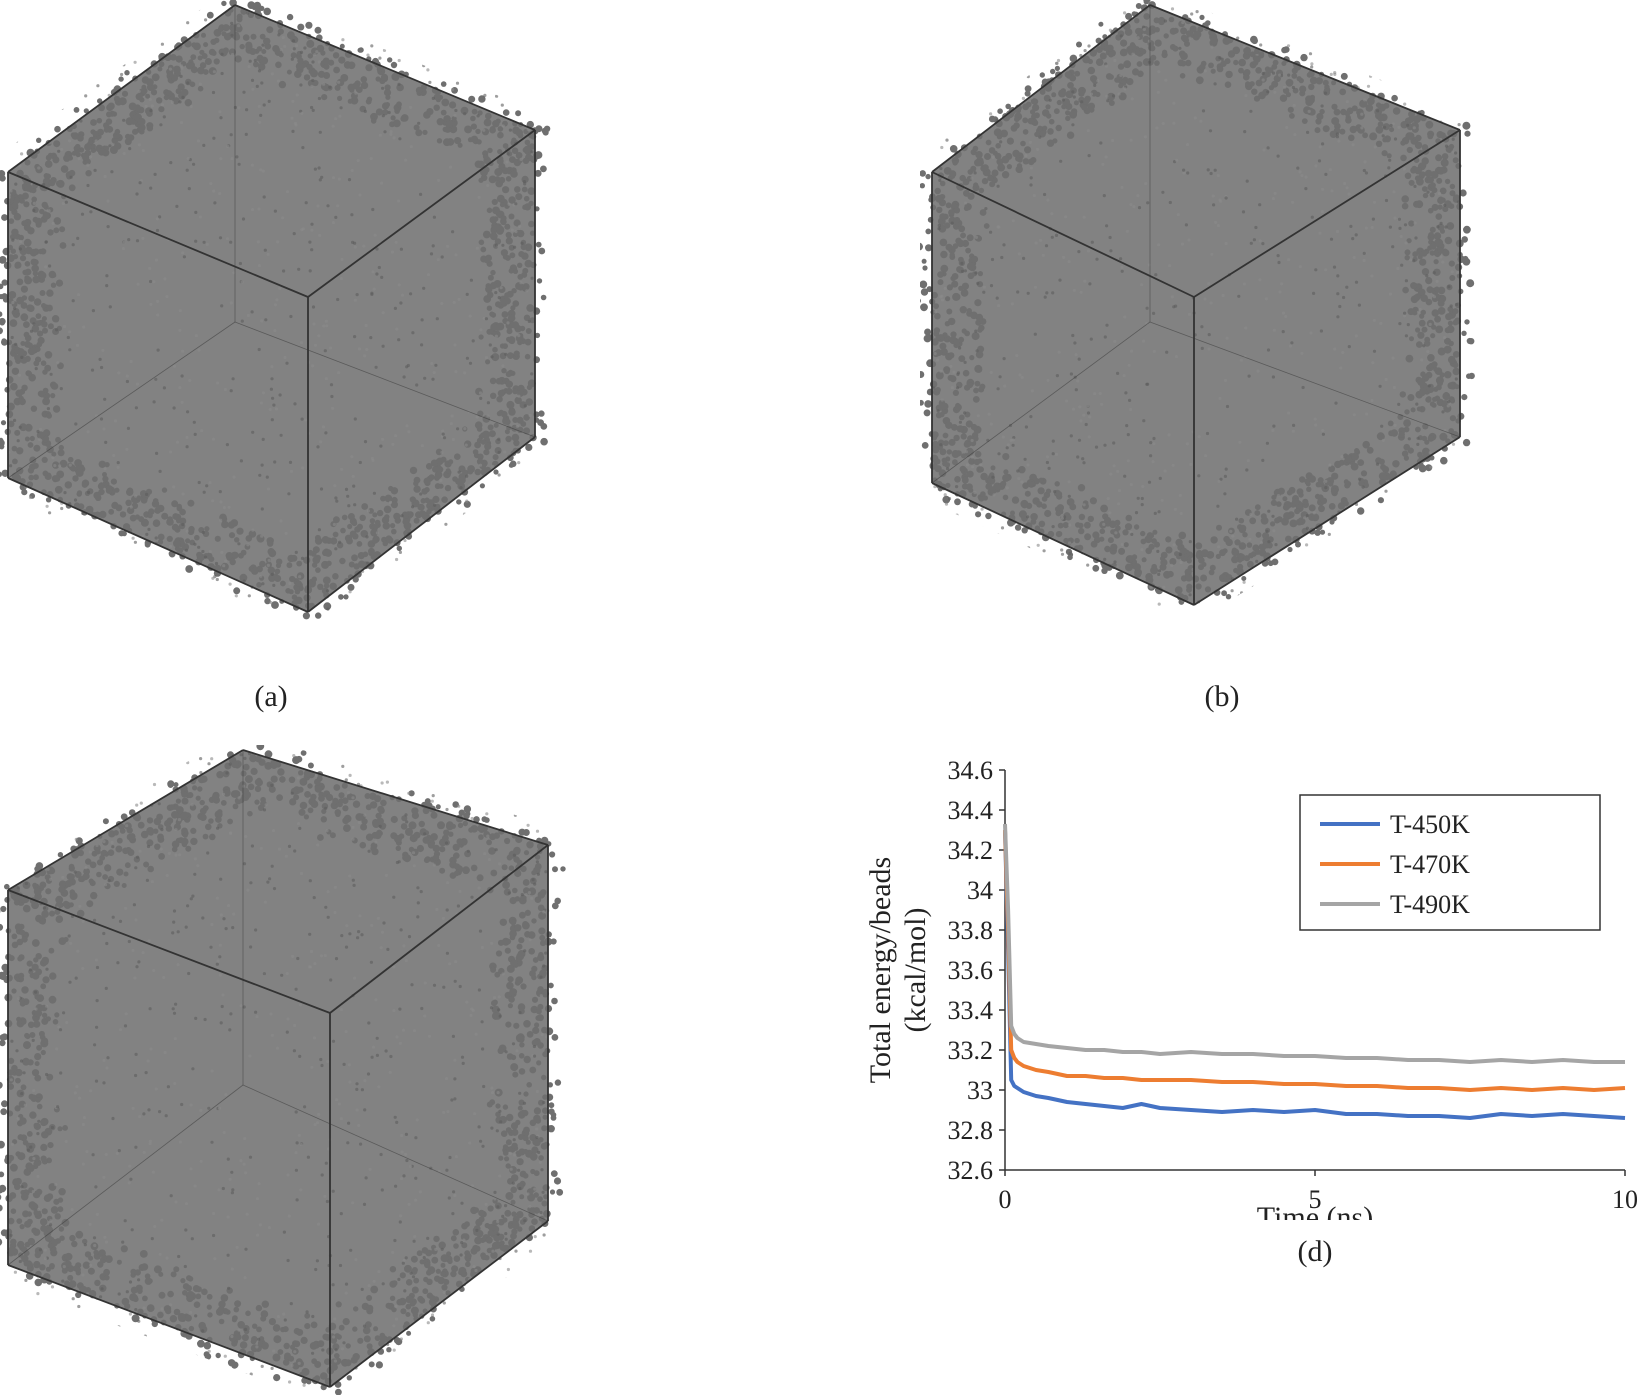  What do you see at coordinates (1005, 1199) in the screenshot?
I see `x-tick-label: 0` at bounding box center [1005, 1199].